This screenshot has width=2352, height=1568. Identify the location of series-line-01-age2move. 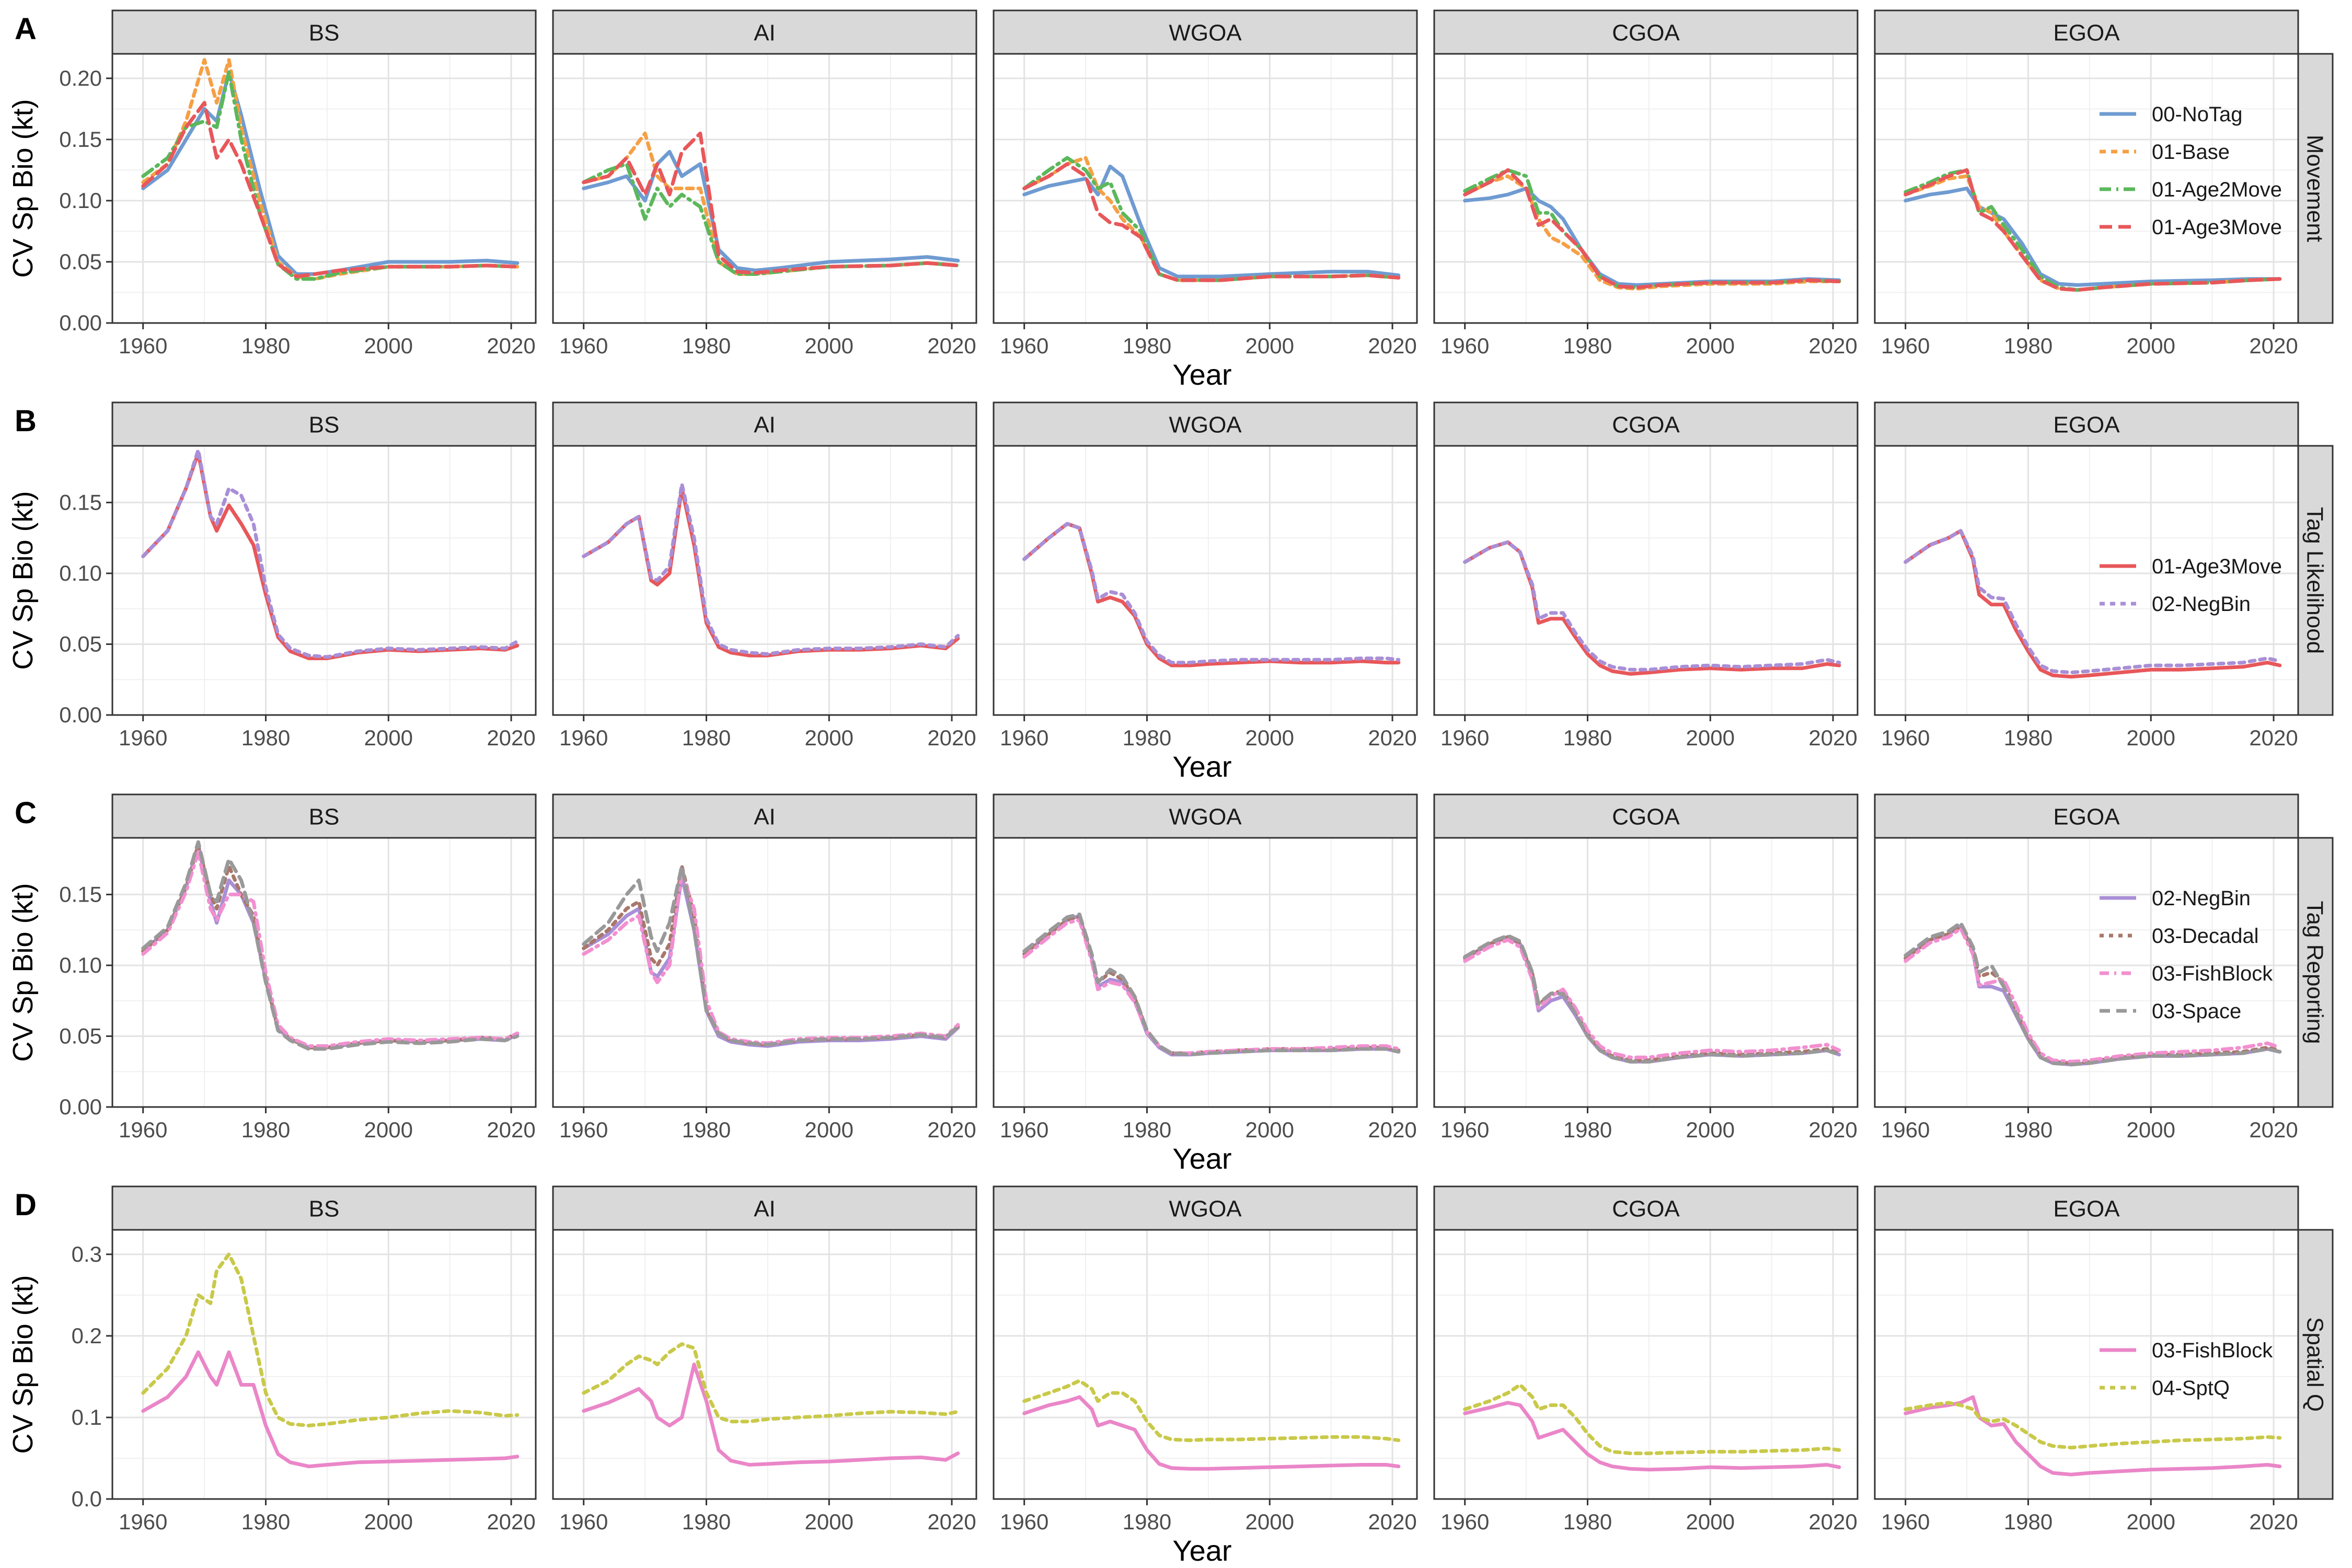
(330, 175).